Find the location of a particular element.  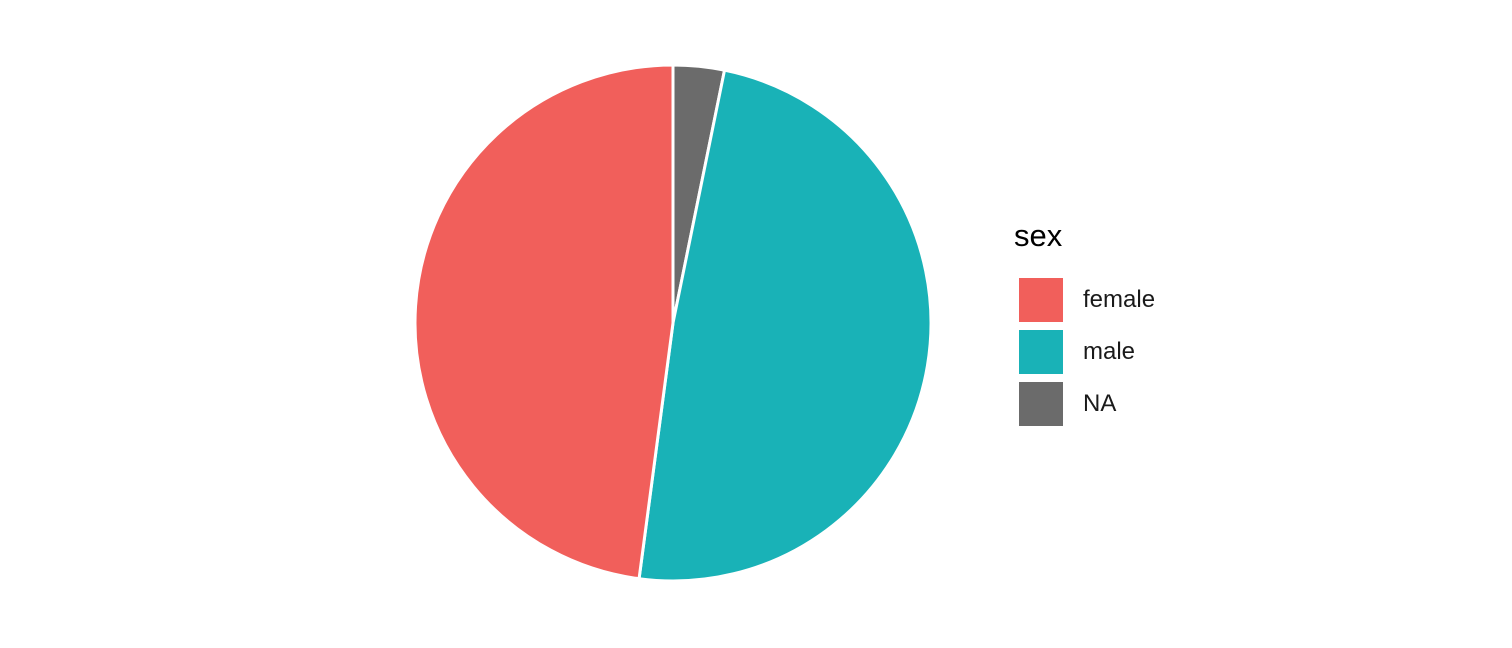

legend-key-female is located at coordinates (1041, 300).